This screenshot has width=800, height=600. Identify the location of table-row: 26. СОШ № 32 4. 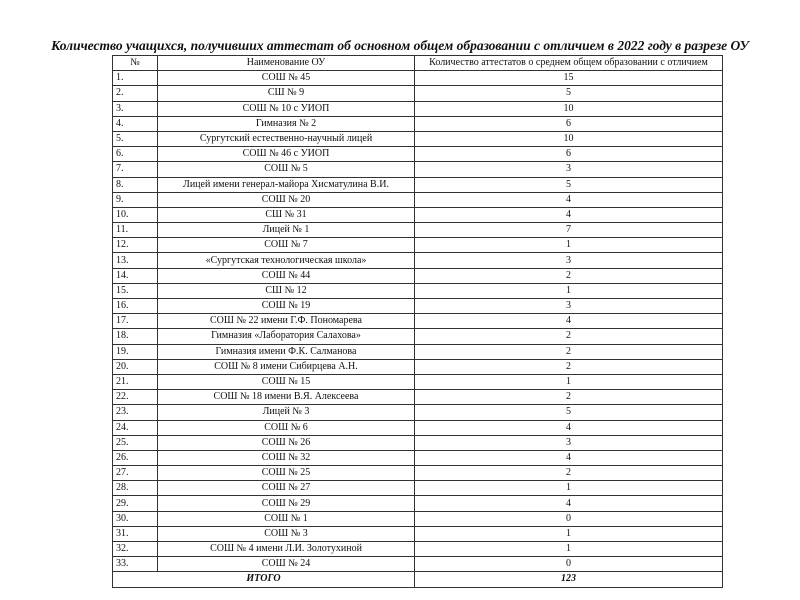
(417, 458).